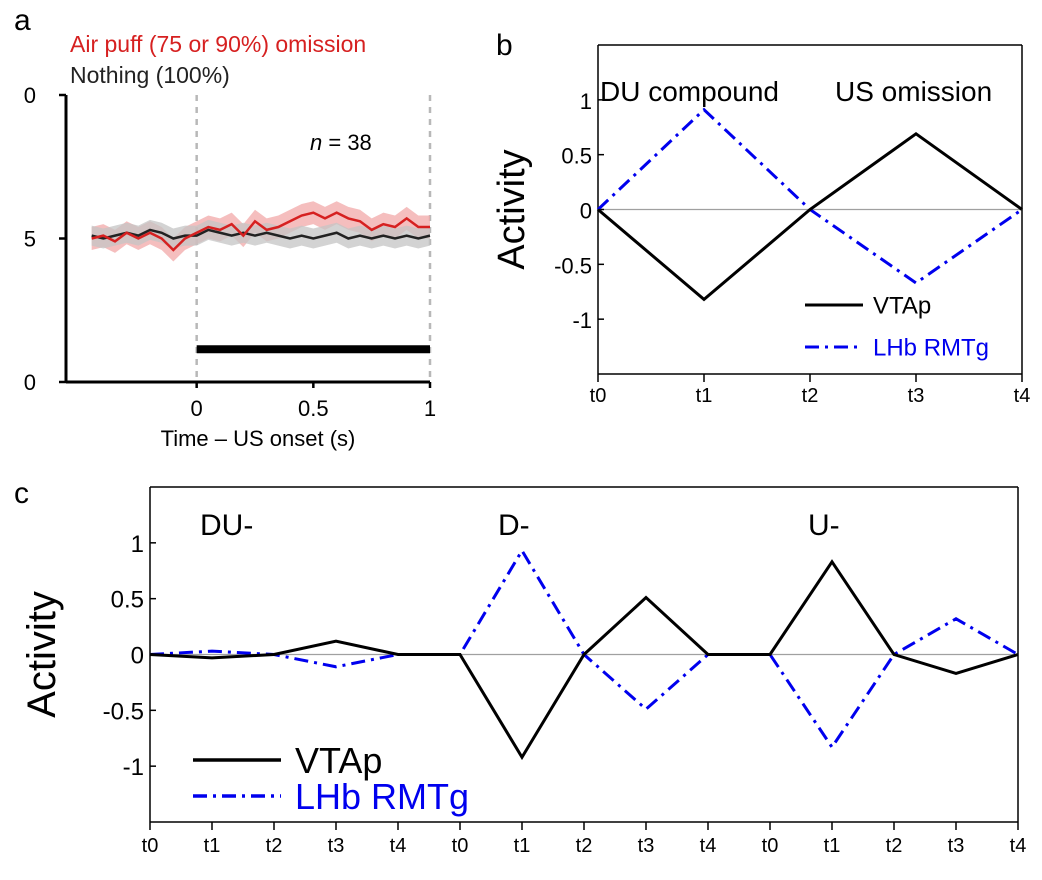 This screenshot has width=1042, height=880. What do you see at coordinates (514, 525) in the screenshot?
I see `annotation-d: D-` at bounding box center [514, 525].